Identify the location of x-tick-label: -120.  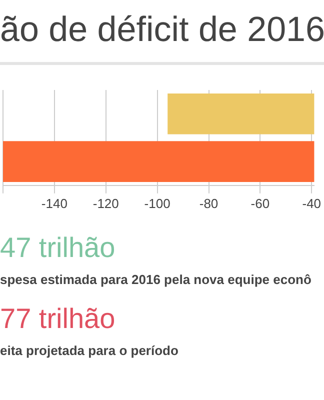
(105, 203).